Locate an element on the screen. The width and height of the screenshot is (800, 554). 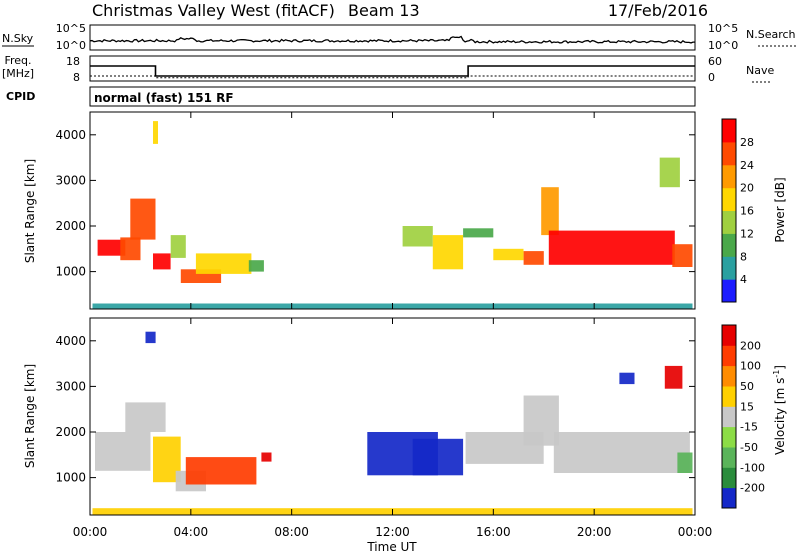
power-ytick-label-2: 3000 is located at coordinates (70, 180).